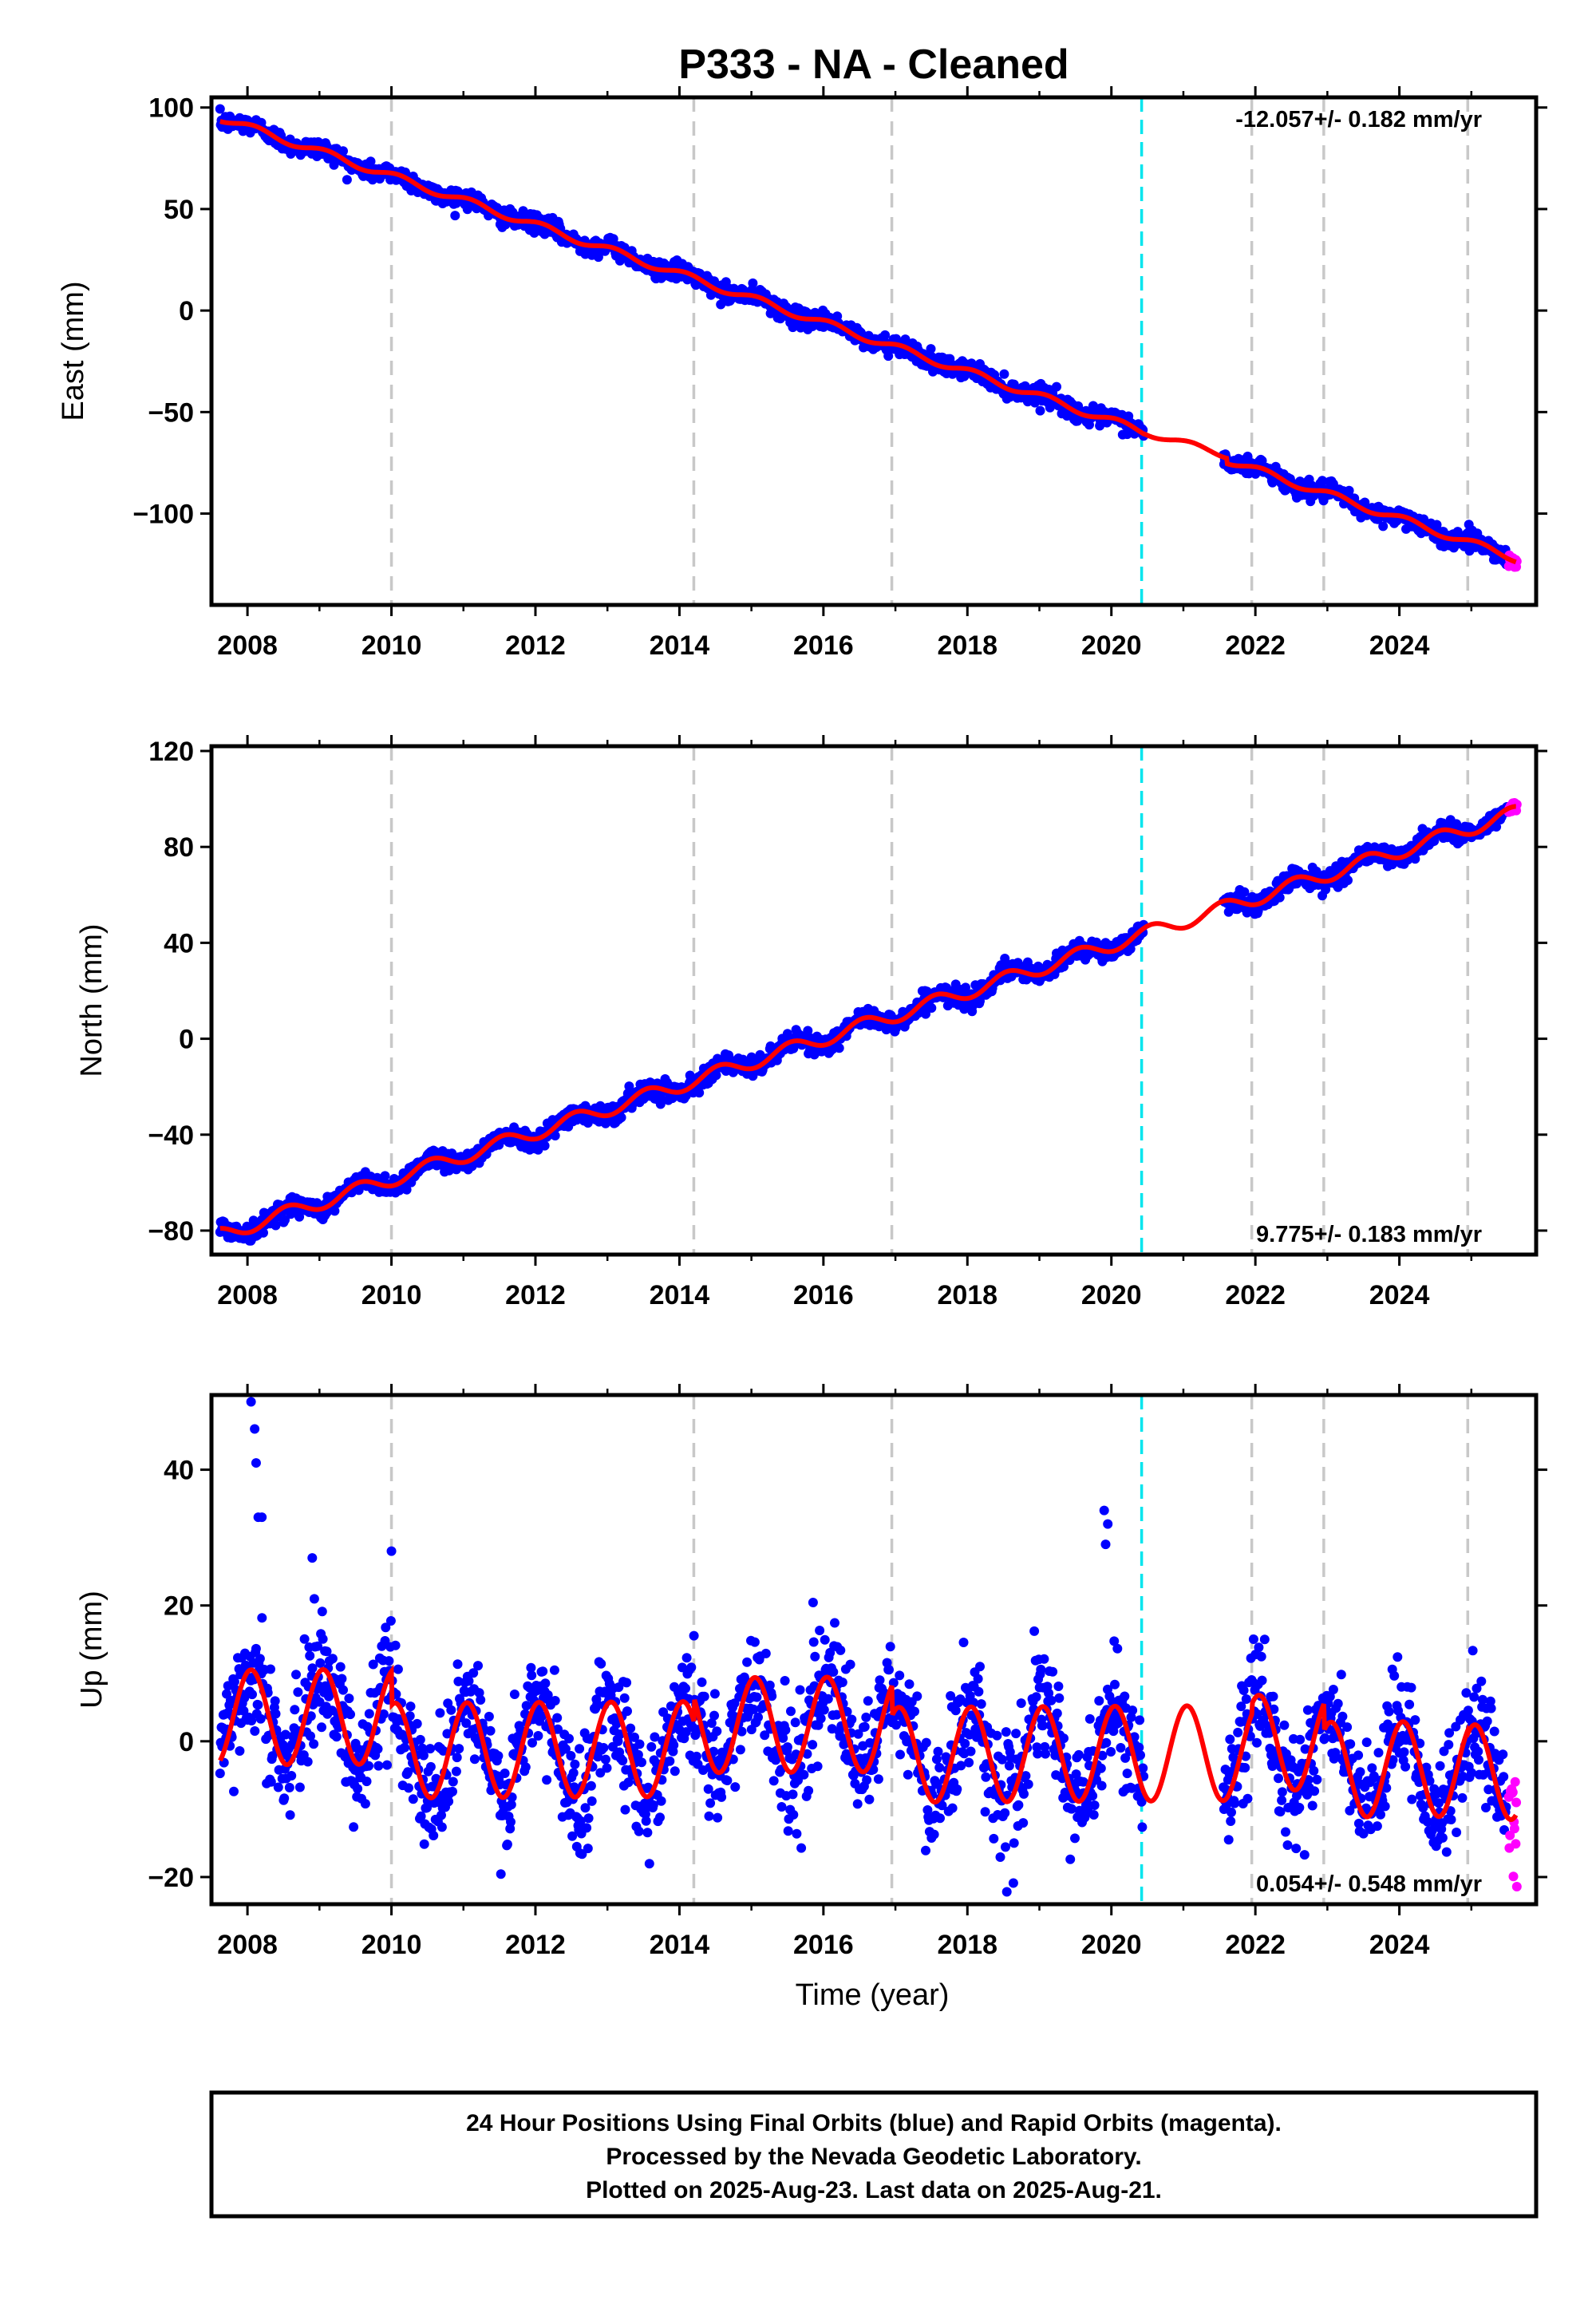 The image size is (1596, 2316). What do you see at coordinates (171, 1231) in the screenshot?
I see `y-tick-label: −80` at bounding box center [171, 1231].